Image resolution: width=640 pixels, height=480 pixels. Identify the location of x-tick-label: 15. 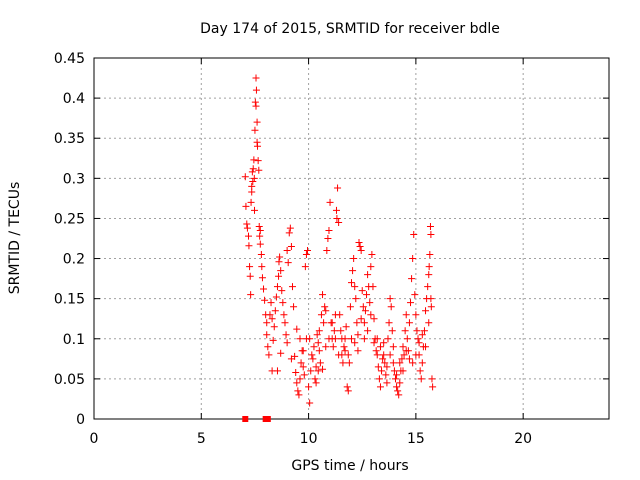
(416, 439).